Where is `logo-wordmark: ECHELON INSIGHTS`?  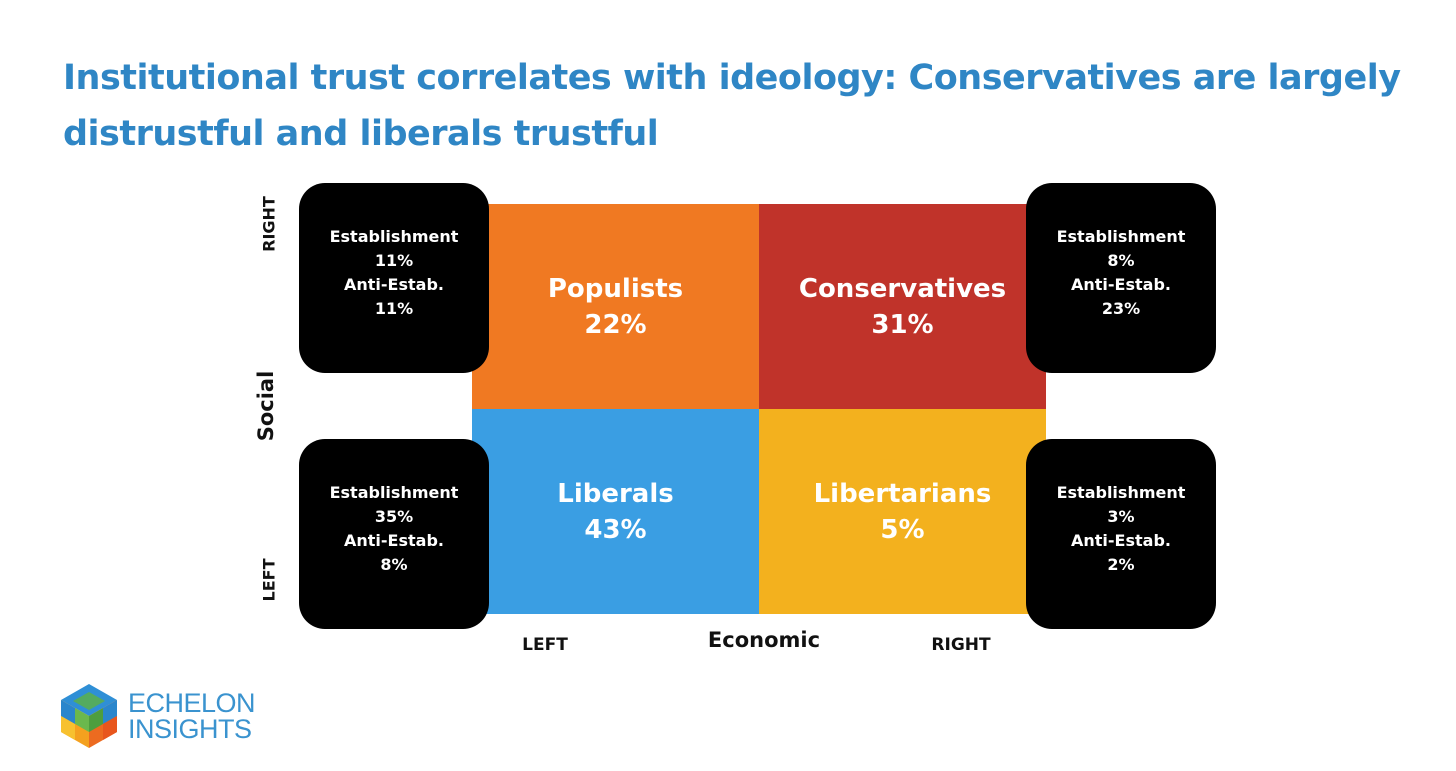
logo-wordmark: ECHELON INSIGHTS is located at coordinates (192, 716).